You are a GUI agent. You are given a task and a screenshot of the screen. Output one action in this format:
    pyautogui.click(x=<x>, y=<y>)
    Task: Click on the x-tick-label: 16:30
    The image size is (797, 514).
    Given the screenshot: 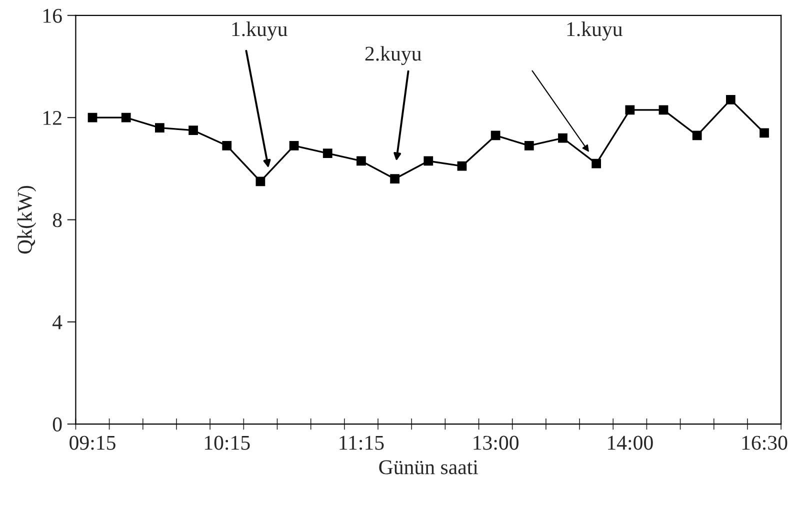 What is the action you would take?
    pyautogui.click(x=765, y=443)
    